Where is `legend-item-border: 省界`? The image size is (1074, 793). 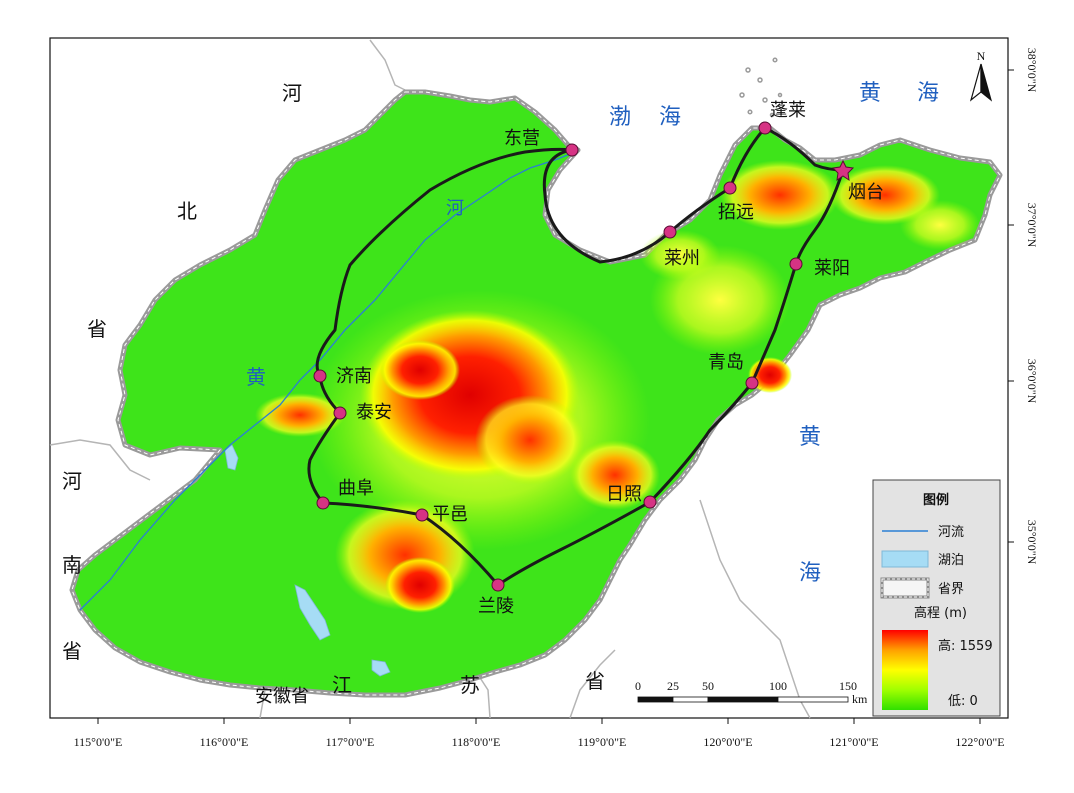
legend-item-border: 省界 is located at coordinates (951, 589).